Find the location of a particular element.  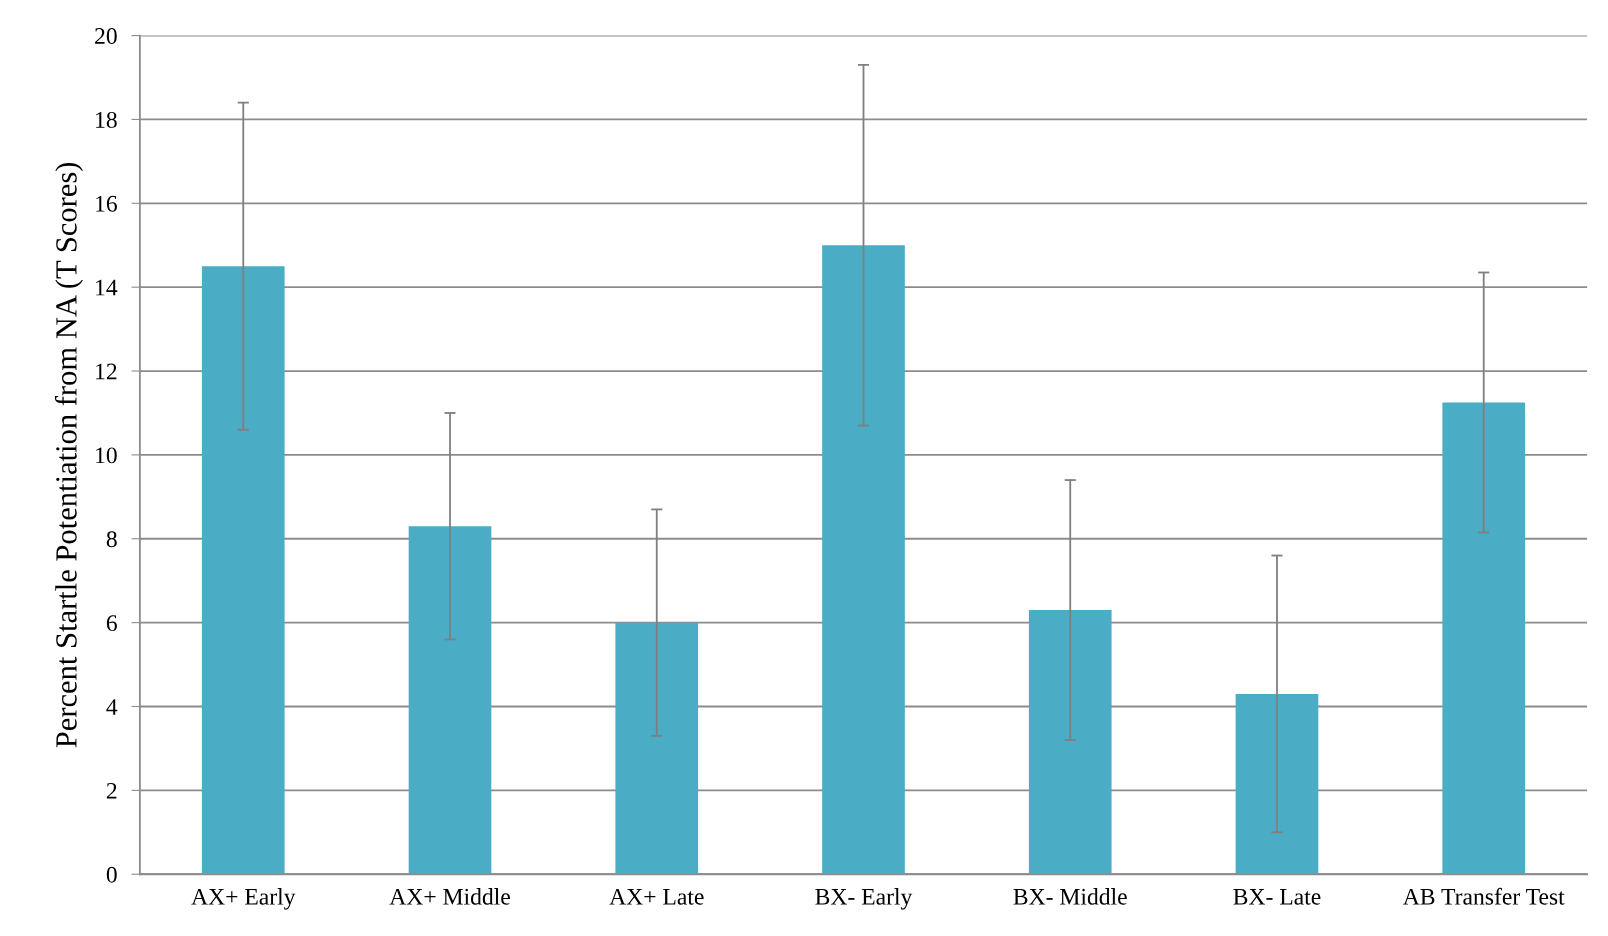

x-tick-label: AX+ Middle is located at coordinates (449, 896).